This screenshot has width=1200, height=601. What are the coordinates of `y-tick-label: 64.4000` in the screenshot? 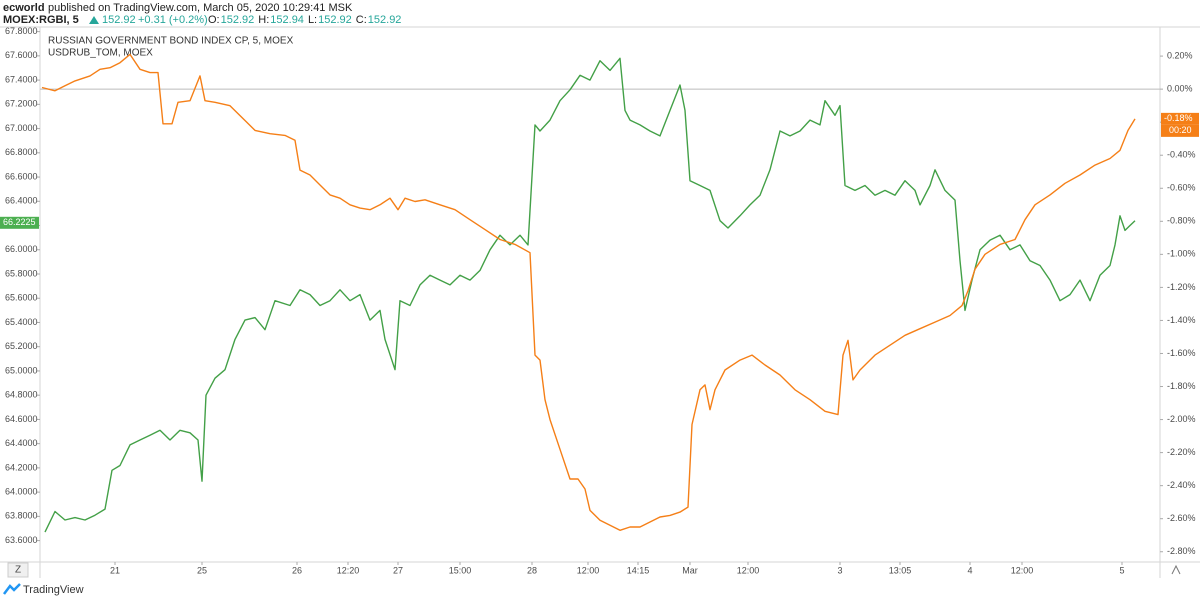 It's located at (21, 443).